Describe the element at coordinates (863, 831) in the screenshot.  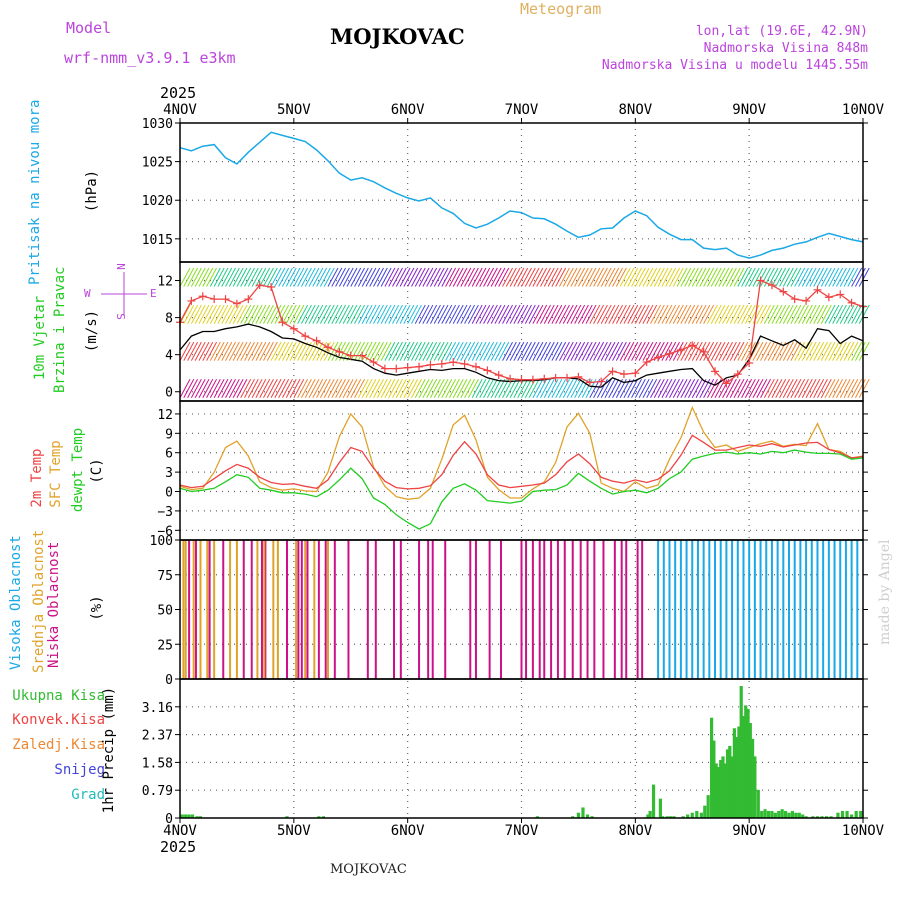
I see `x-tick-label-bottom: 10NOV` at that location.